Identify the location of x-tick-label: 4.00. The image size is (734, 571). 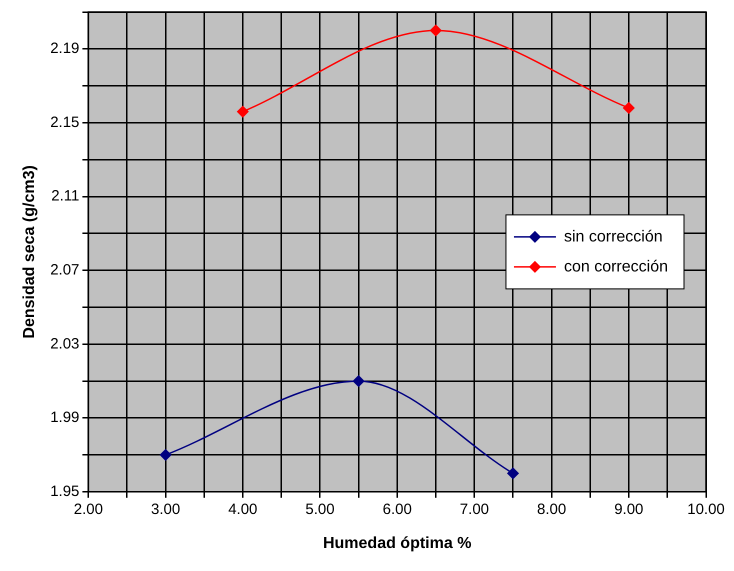
(243, 509).